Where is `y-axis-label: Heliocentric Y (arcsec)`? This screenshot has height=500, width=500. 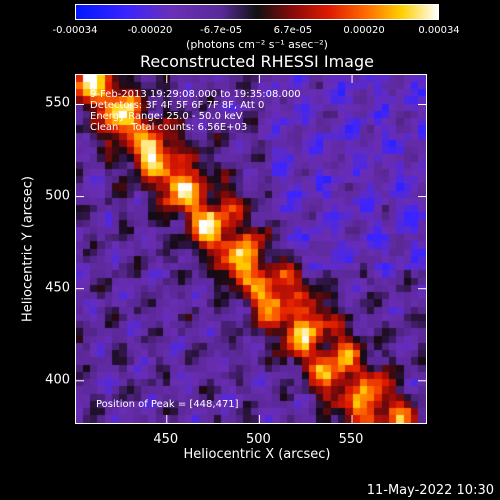
y-axis-label: Heliocentric Y (arcsec) is located at coordinates (28, 249).